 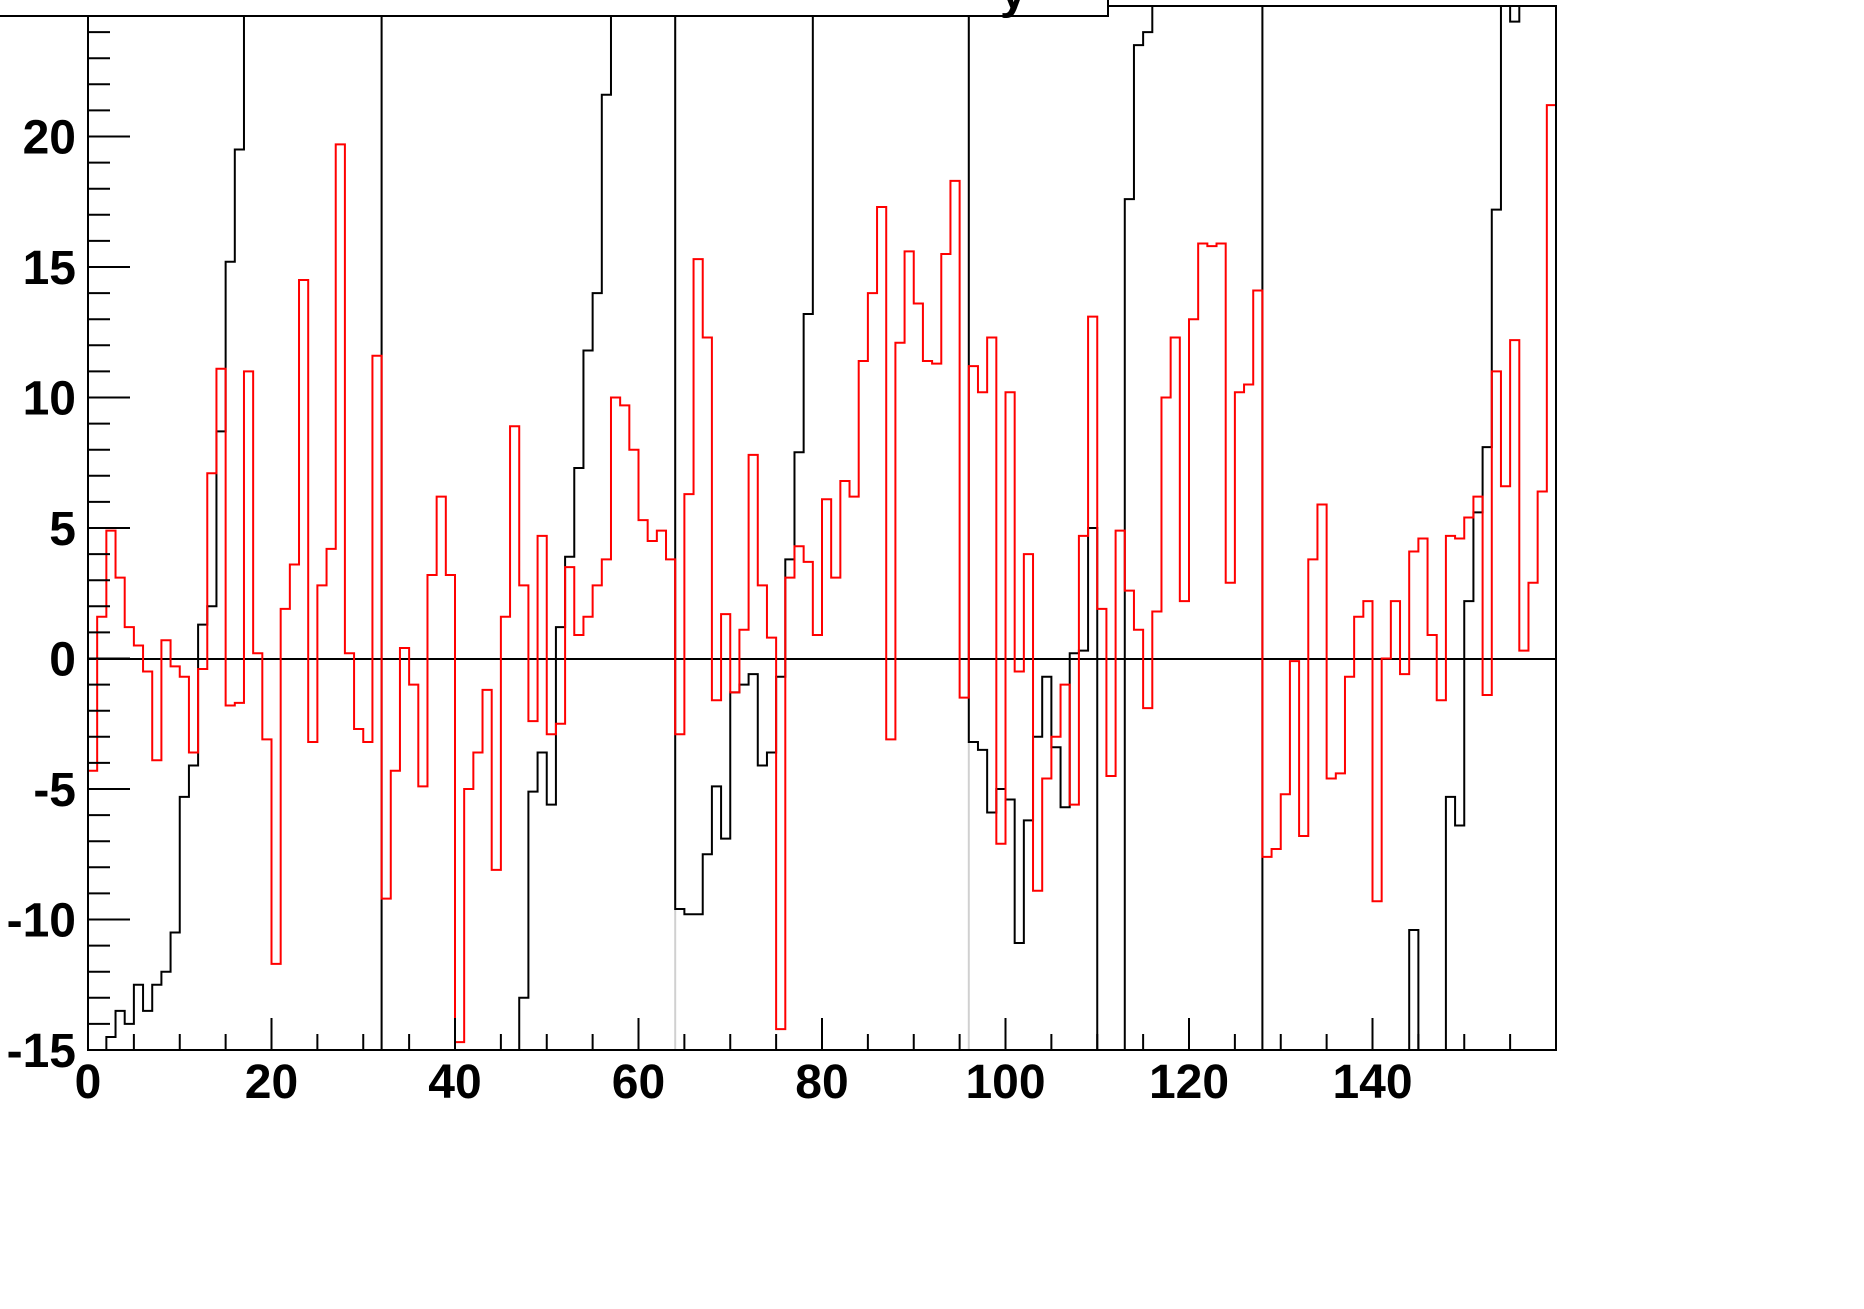 What do you see at coordinates (41, 1051) in the screenshot?
I see `y-tick-label--15: -15` at bounding box center [41, 1051].